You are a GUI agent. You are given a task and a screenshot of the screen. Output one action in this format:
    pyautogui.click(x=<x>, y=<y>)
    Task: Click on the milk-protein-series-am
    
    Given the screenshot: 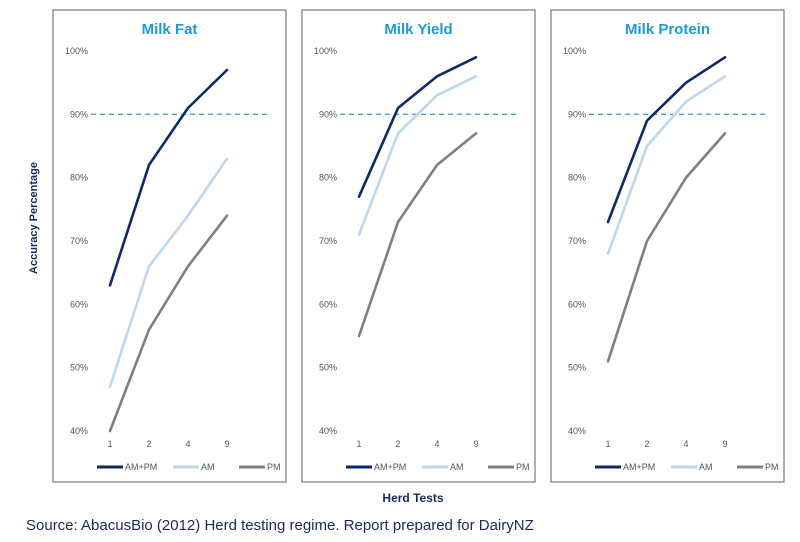 What is the action you would take?
    pyautogui.click(x=666, y=165)
    